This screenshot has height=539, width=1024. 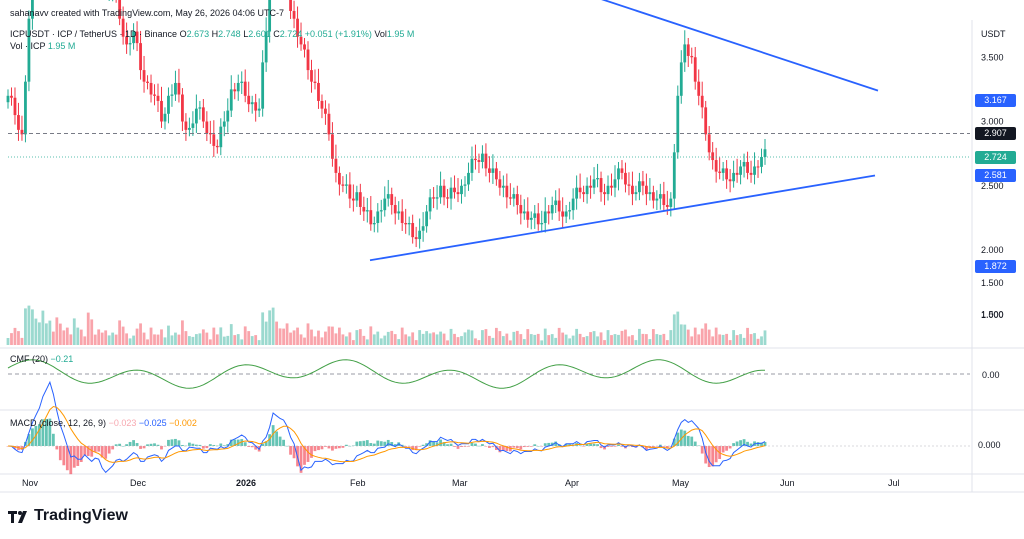 I want to click on macd-signal-line, so click(x=386, y=434).